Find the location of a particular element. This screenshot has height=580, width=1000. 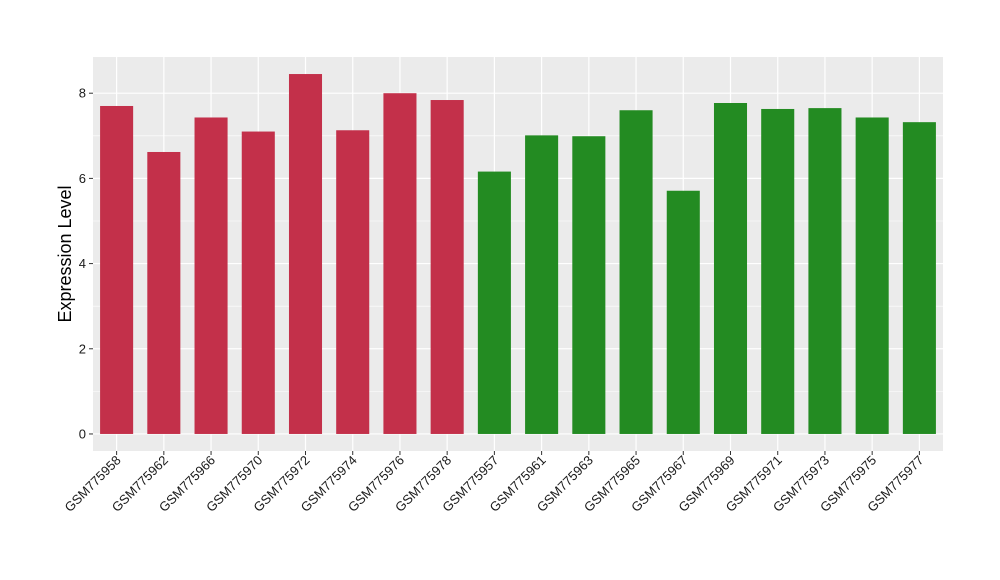

bar-GSM775970 is located at coordinates (258, 282).